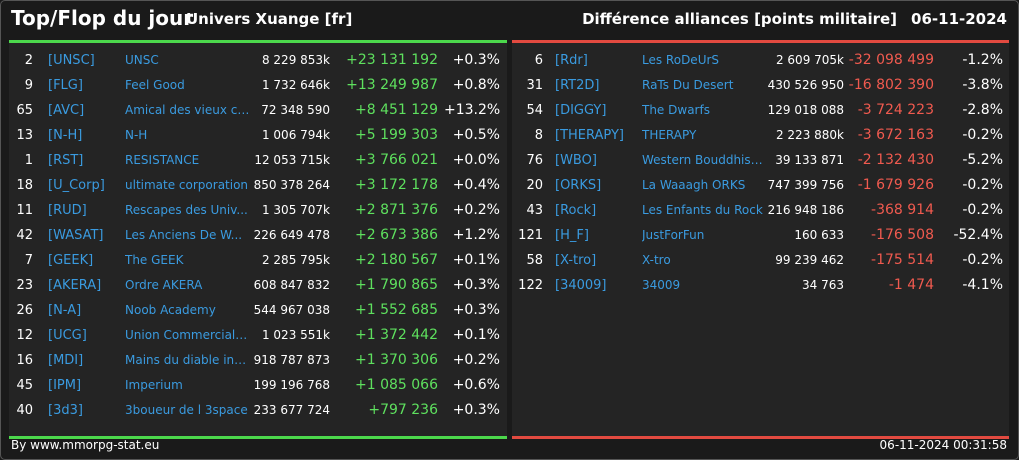 The width and height of the screenshot is (1019, 460). I want to click on points-difference: +2 180 567, so click(396, 260).